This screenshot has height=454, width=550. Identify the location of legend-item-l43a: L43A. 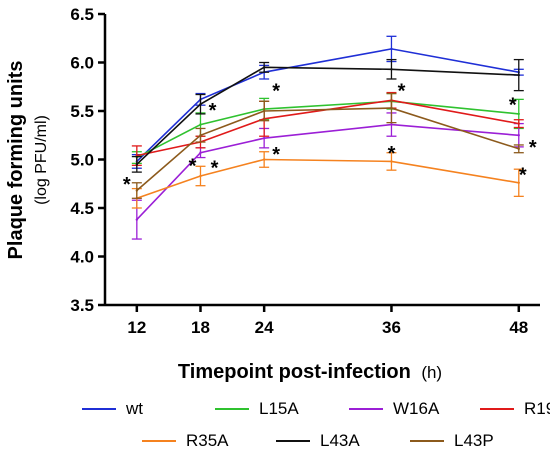
(318, 441).